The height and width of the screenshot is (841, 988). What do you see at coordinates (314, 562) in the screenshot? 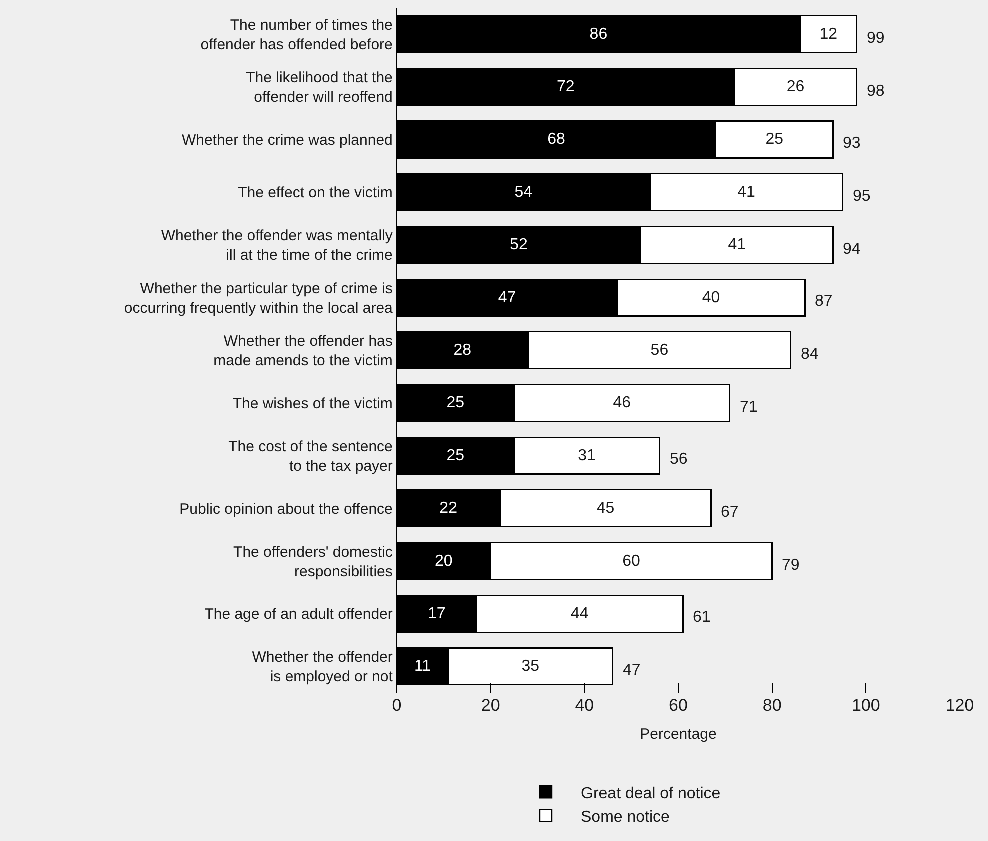
I see `y-tick-label: The offenders' domestic responsibilities` at bounding box center [314, 562].